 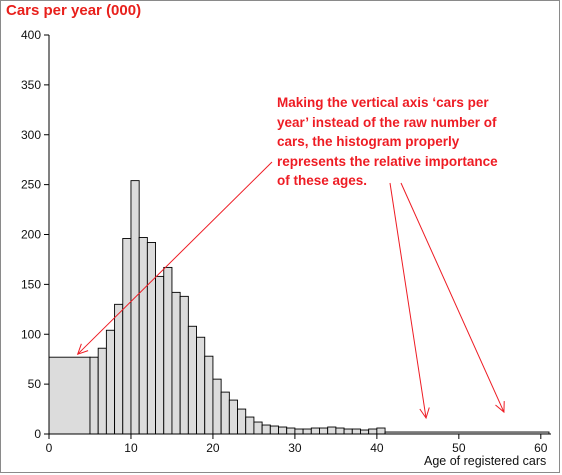 What do you see at coordinates (213, 448) in the screenshot?
I see `x-tick-label-20: 20` at bounding box center [213, 448].